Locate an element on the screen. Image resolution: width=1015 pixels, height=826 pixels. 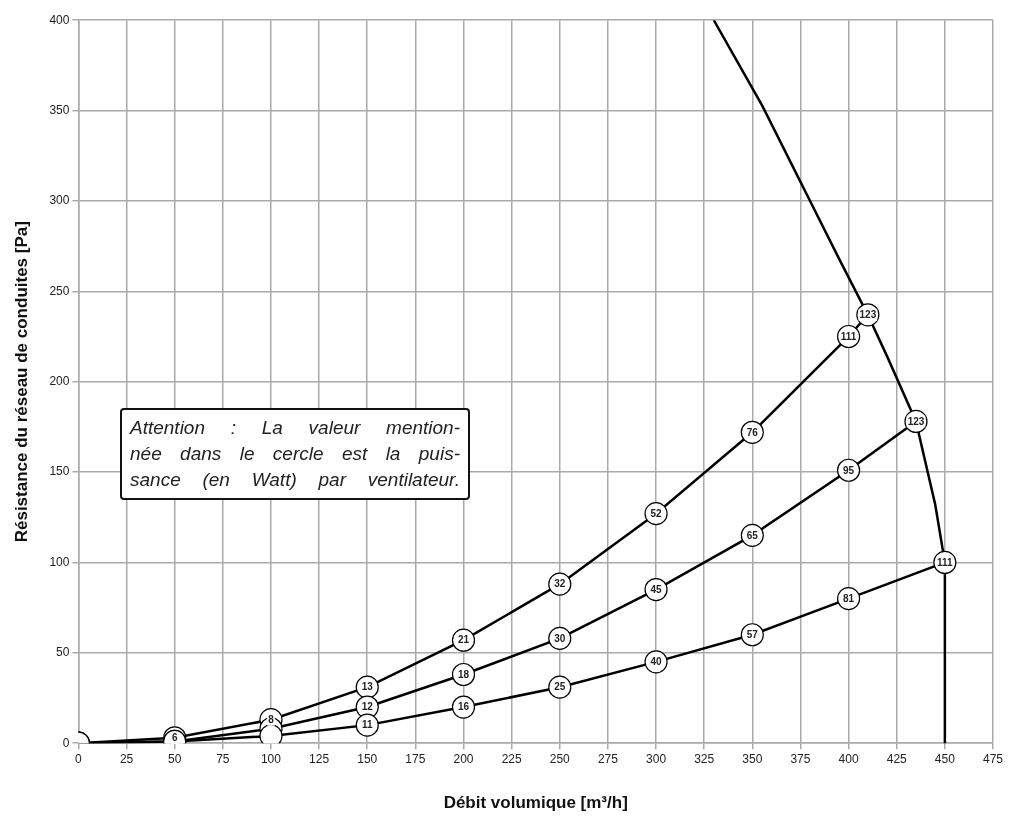
annotation: 13 is located at coordinates (367, 687).